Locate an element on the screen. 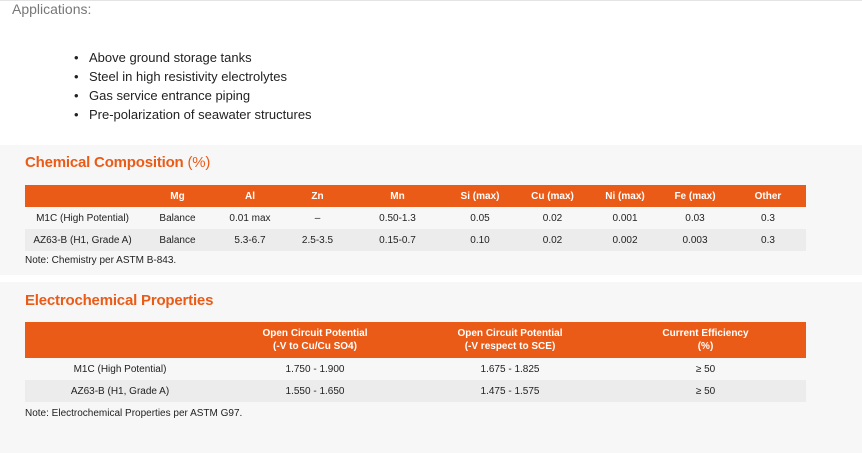  table-cell: 0.15-0.7 is located at coordinates (397, 240).